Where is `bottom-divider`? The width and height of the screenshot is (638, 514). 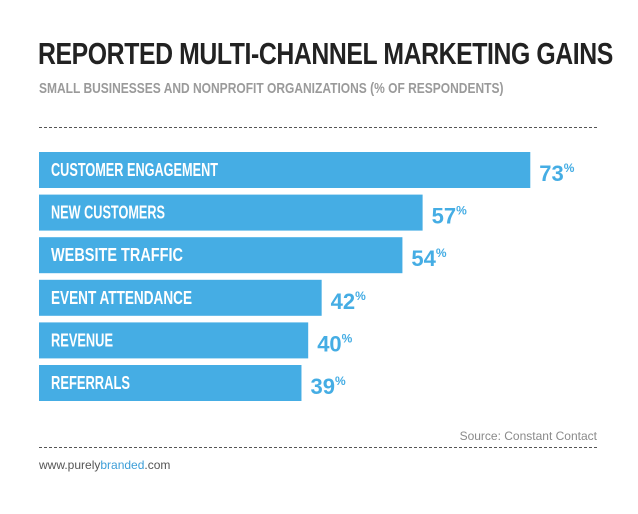 bottom-divider is located at coordinates (318, 447).